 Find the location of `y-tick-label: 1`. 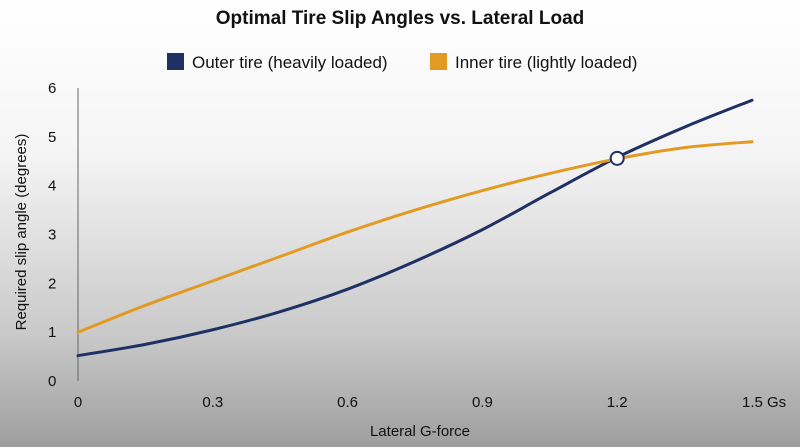

y-tick-label: 1 is located at coordinates (52, 332).